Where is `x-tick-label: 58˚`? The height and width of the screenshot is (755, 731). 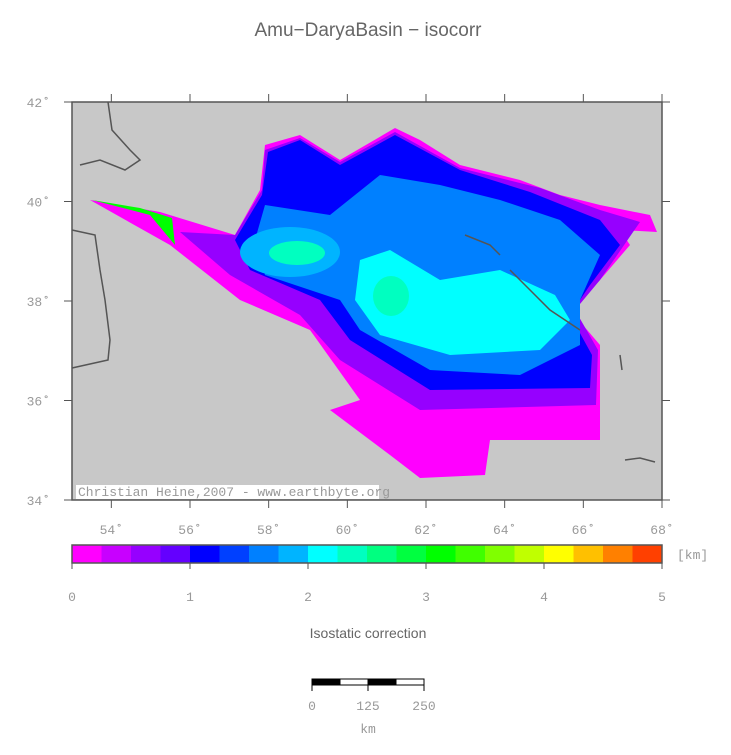
x-tick-label: 58˚ is located at coordinates (268, 530).